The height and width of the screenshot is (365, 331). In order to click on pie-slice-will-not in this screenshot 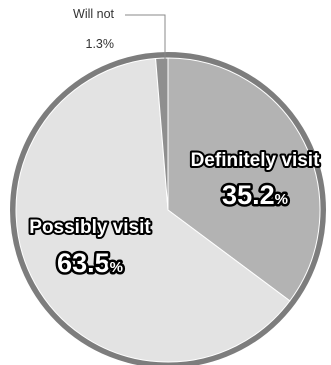, I will do `click(162, 134)`.